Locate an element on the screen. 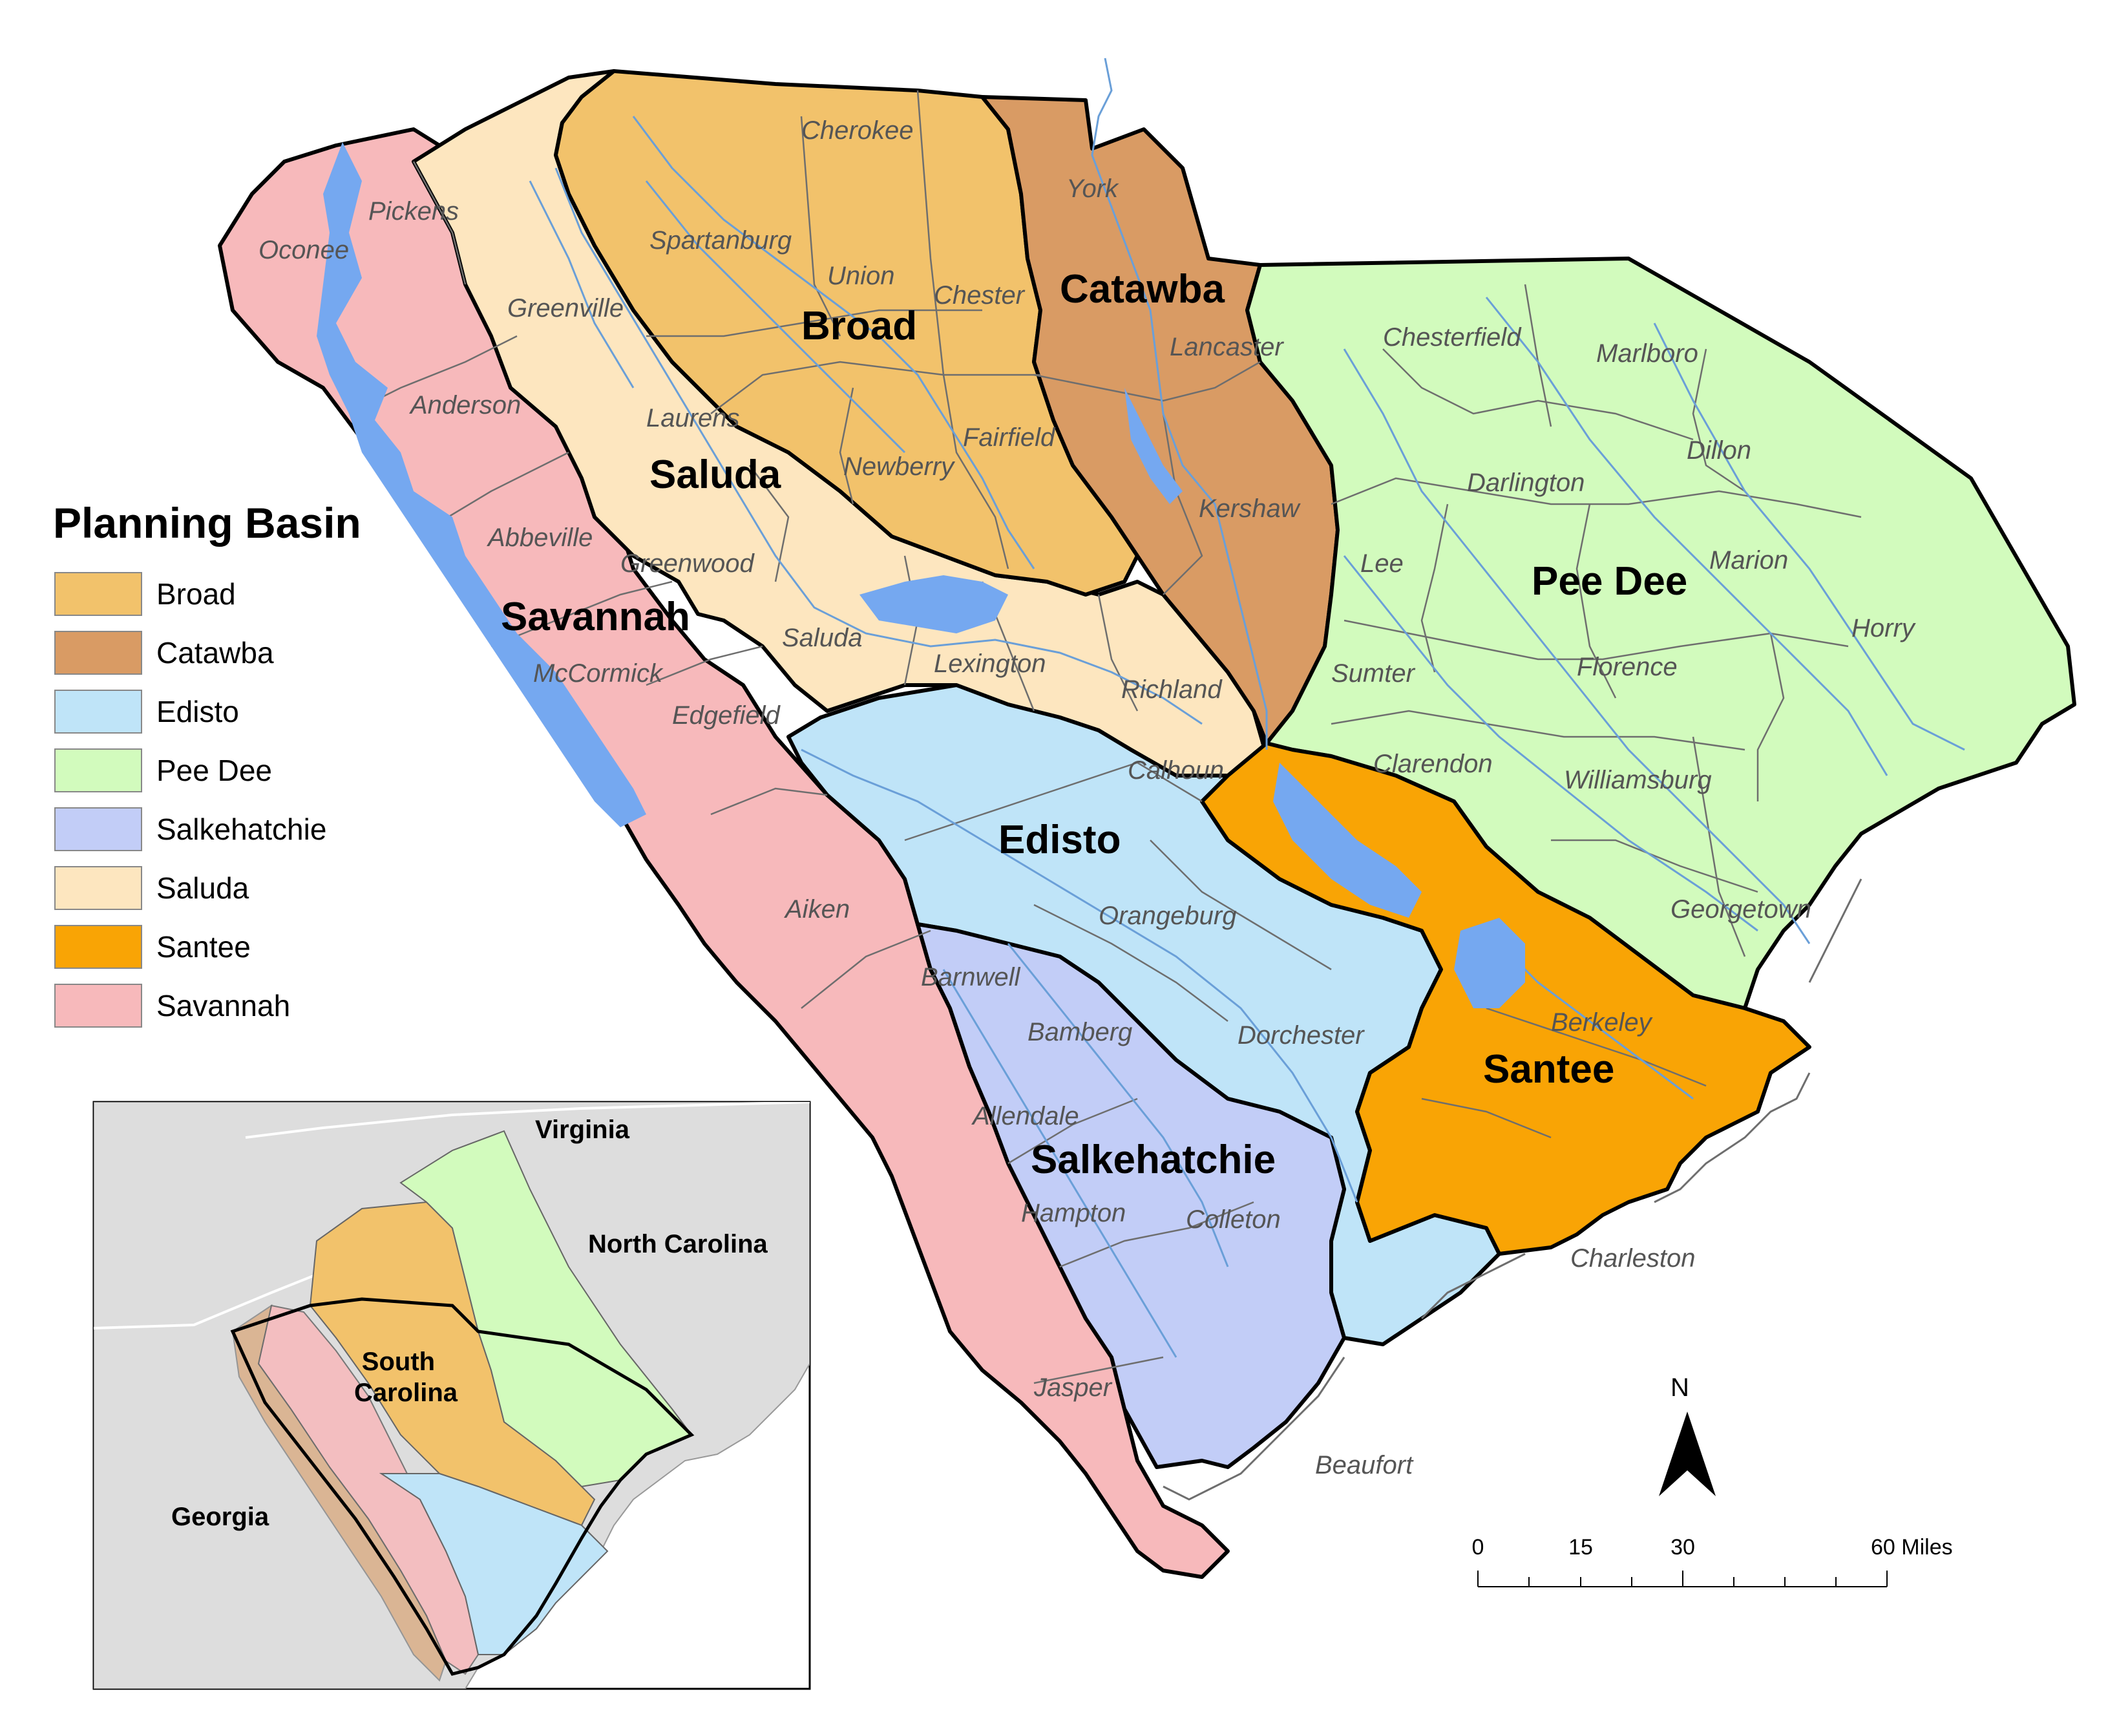 This screenshot has width=2108, height=1736. county-label: Fairfield is located at coordinates (1009, 437).